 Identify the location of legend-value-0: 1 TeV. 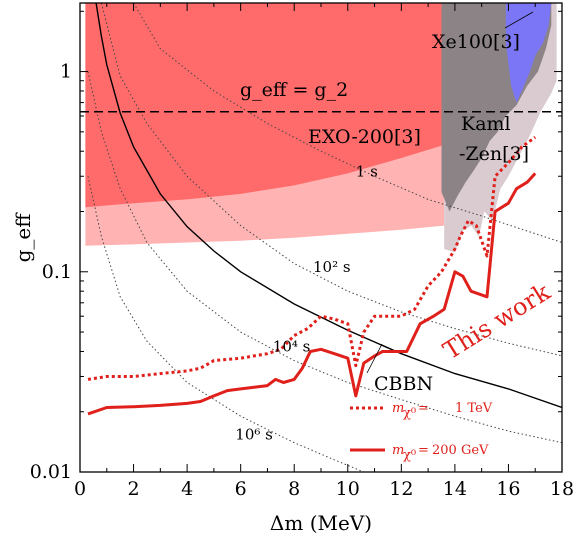
(474, 408).